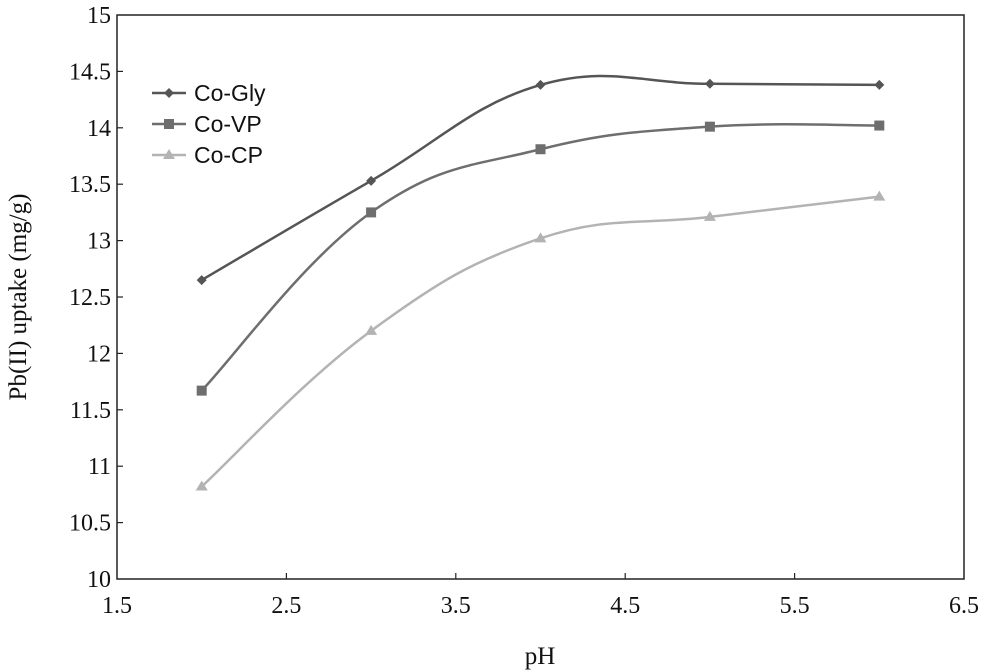  What do you see at coordinates (90, 411) in the screenshot?
I see `y-tick-label: 11.5` at bounding box center [90, 411].